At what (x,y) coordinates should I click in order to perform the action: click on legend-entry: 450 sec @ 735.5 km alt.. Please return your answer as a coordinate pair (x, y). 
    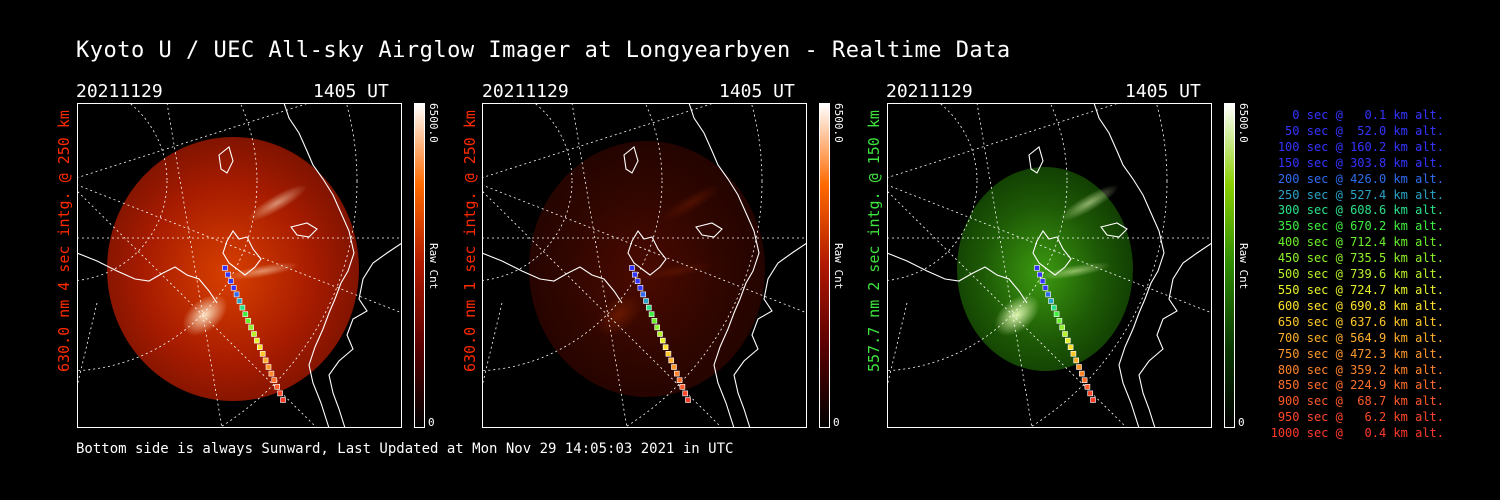
    Looking at the image, I should click on (1360, 258).